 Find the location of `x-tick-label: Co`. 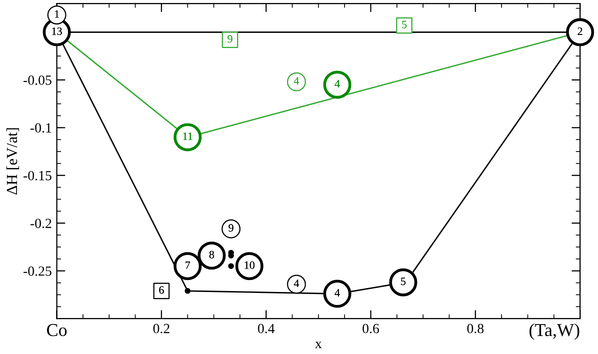

x-tick-label: Co is located at coordinates (57, 330).